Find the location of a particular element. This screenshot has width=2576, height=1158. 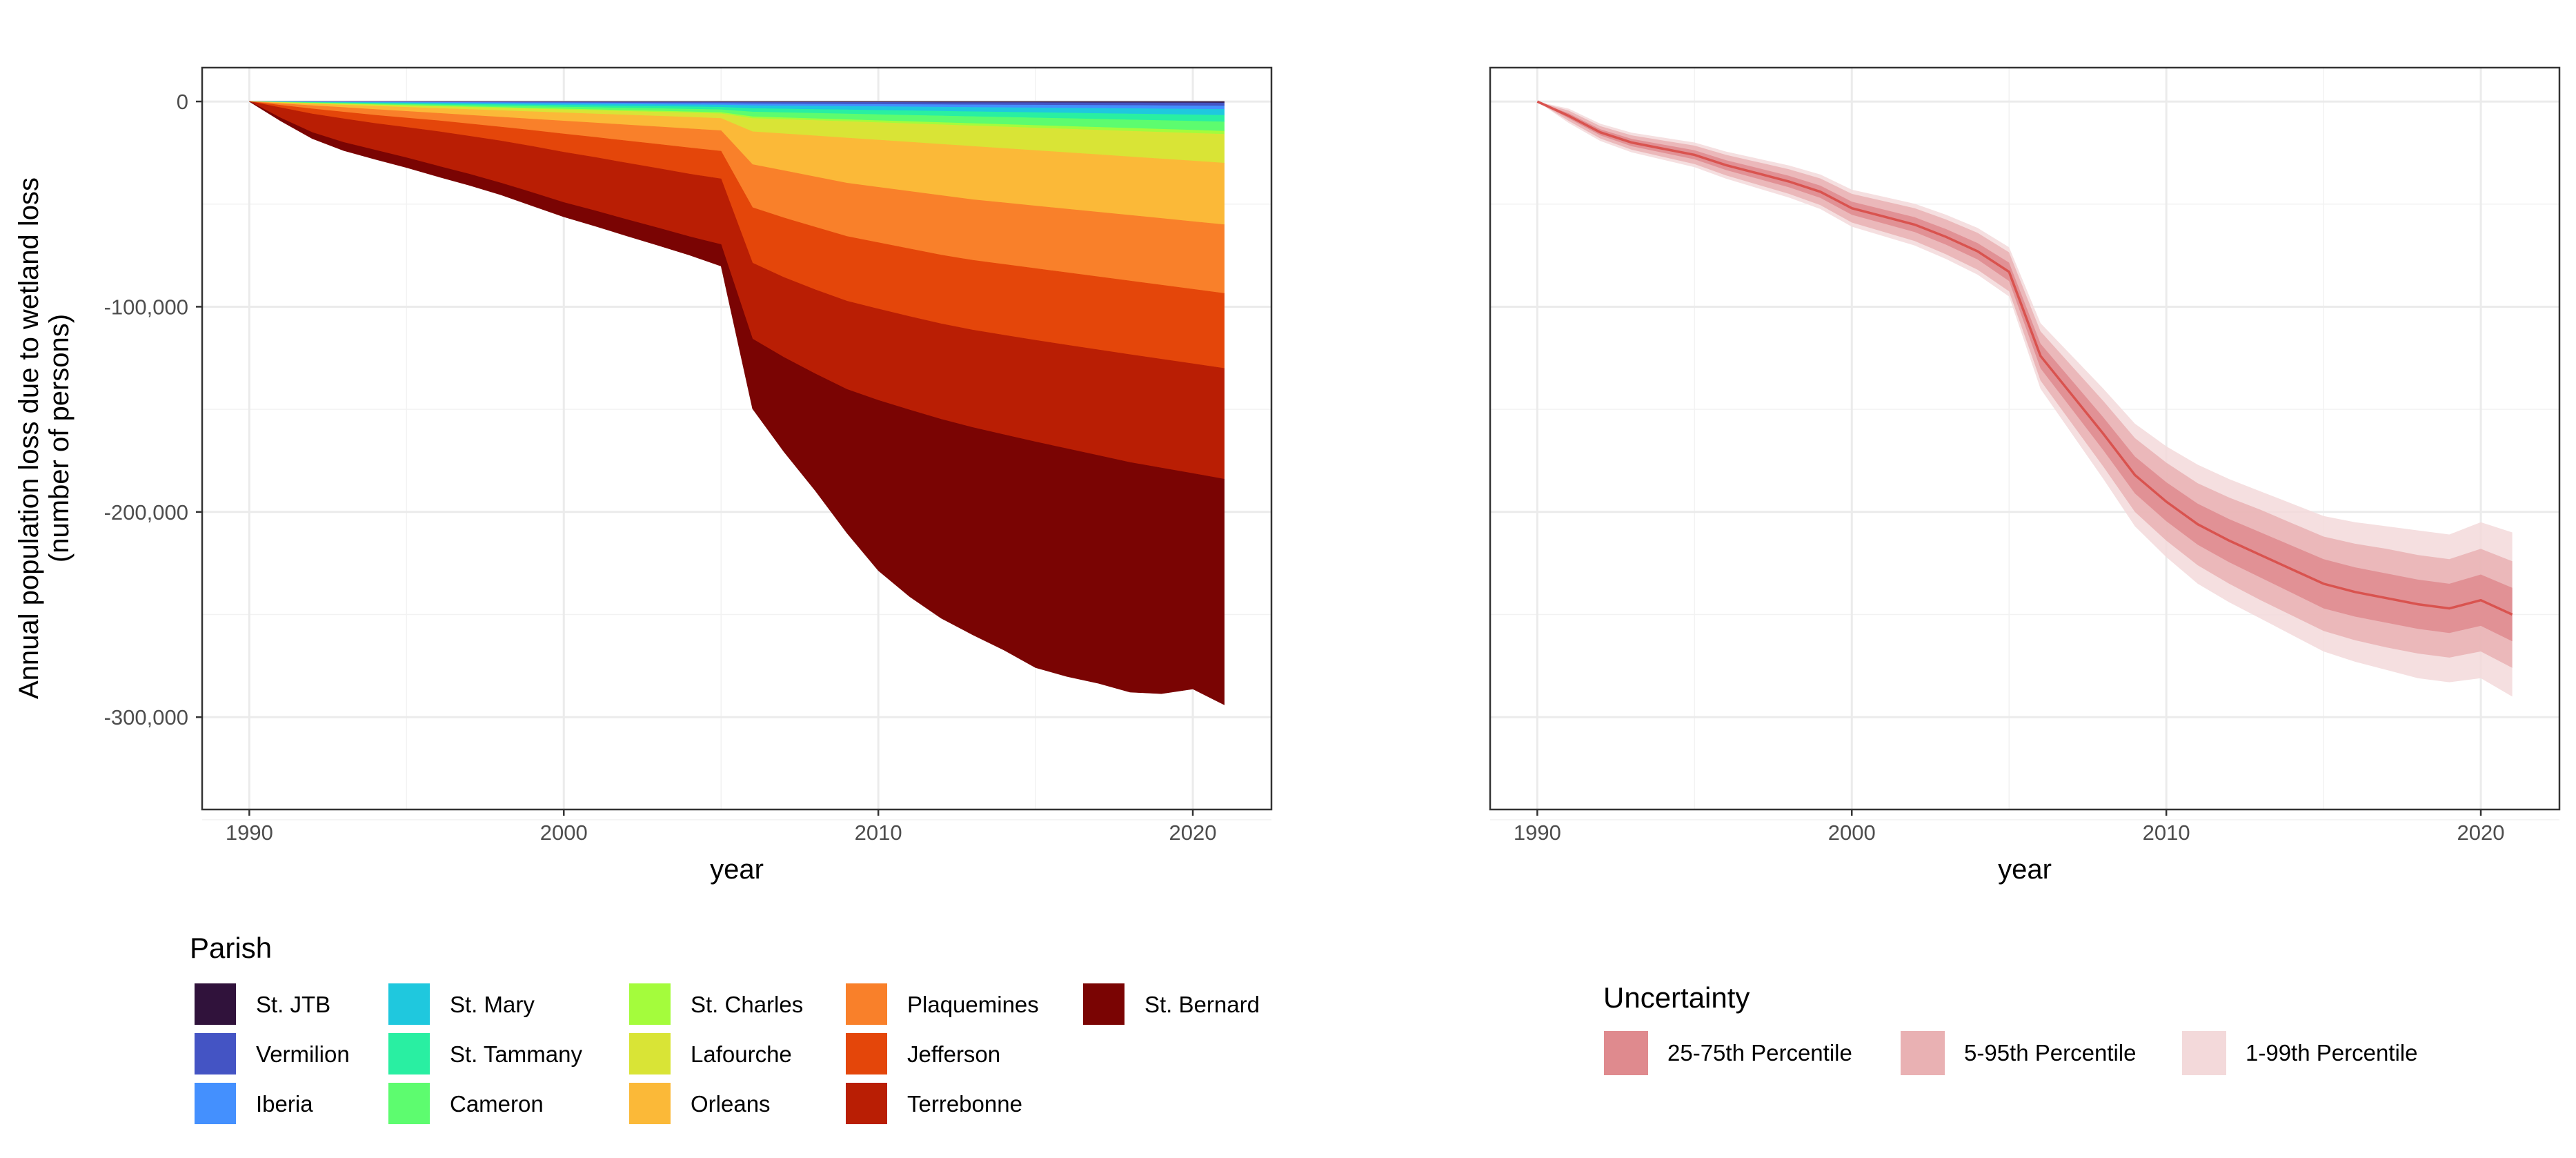

right-x-axis-title: year is located at coordinates (2025, 869).